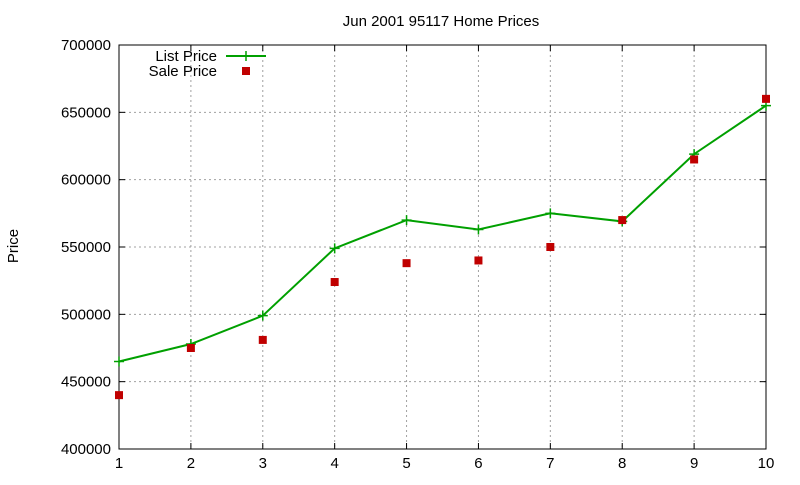 This screenshot has width=800, height=485. I want to click on y-axis-label: Price, so click(13, 246).